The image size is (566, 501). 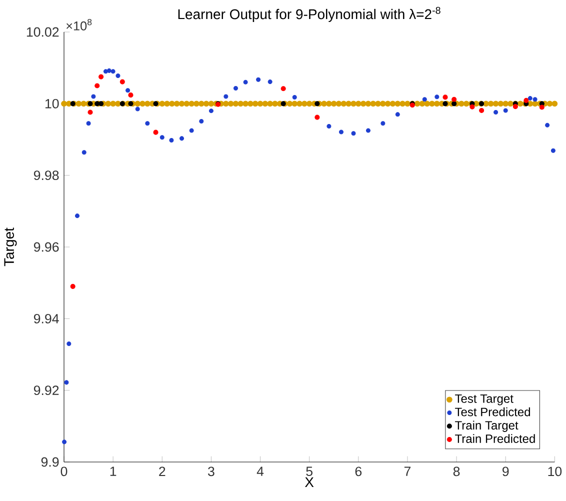 What do you see at coordinates (113, 471) in the screenshot?
I see `x-tick-label: 1` at bounding box center [113, 471].